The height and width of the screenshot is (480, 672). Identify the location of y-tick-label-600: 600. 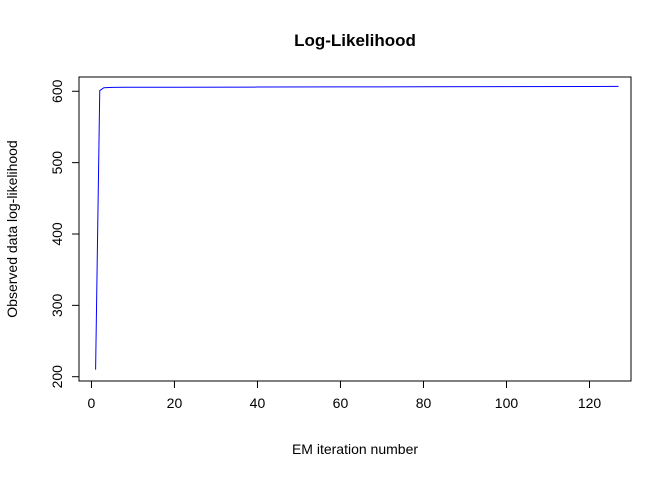
(57, 91).